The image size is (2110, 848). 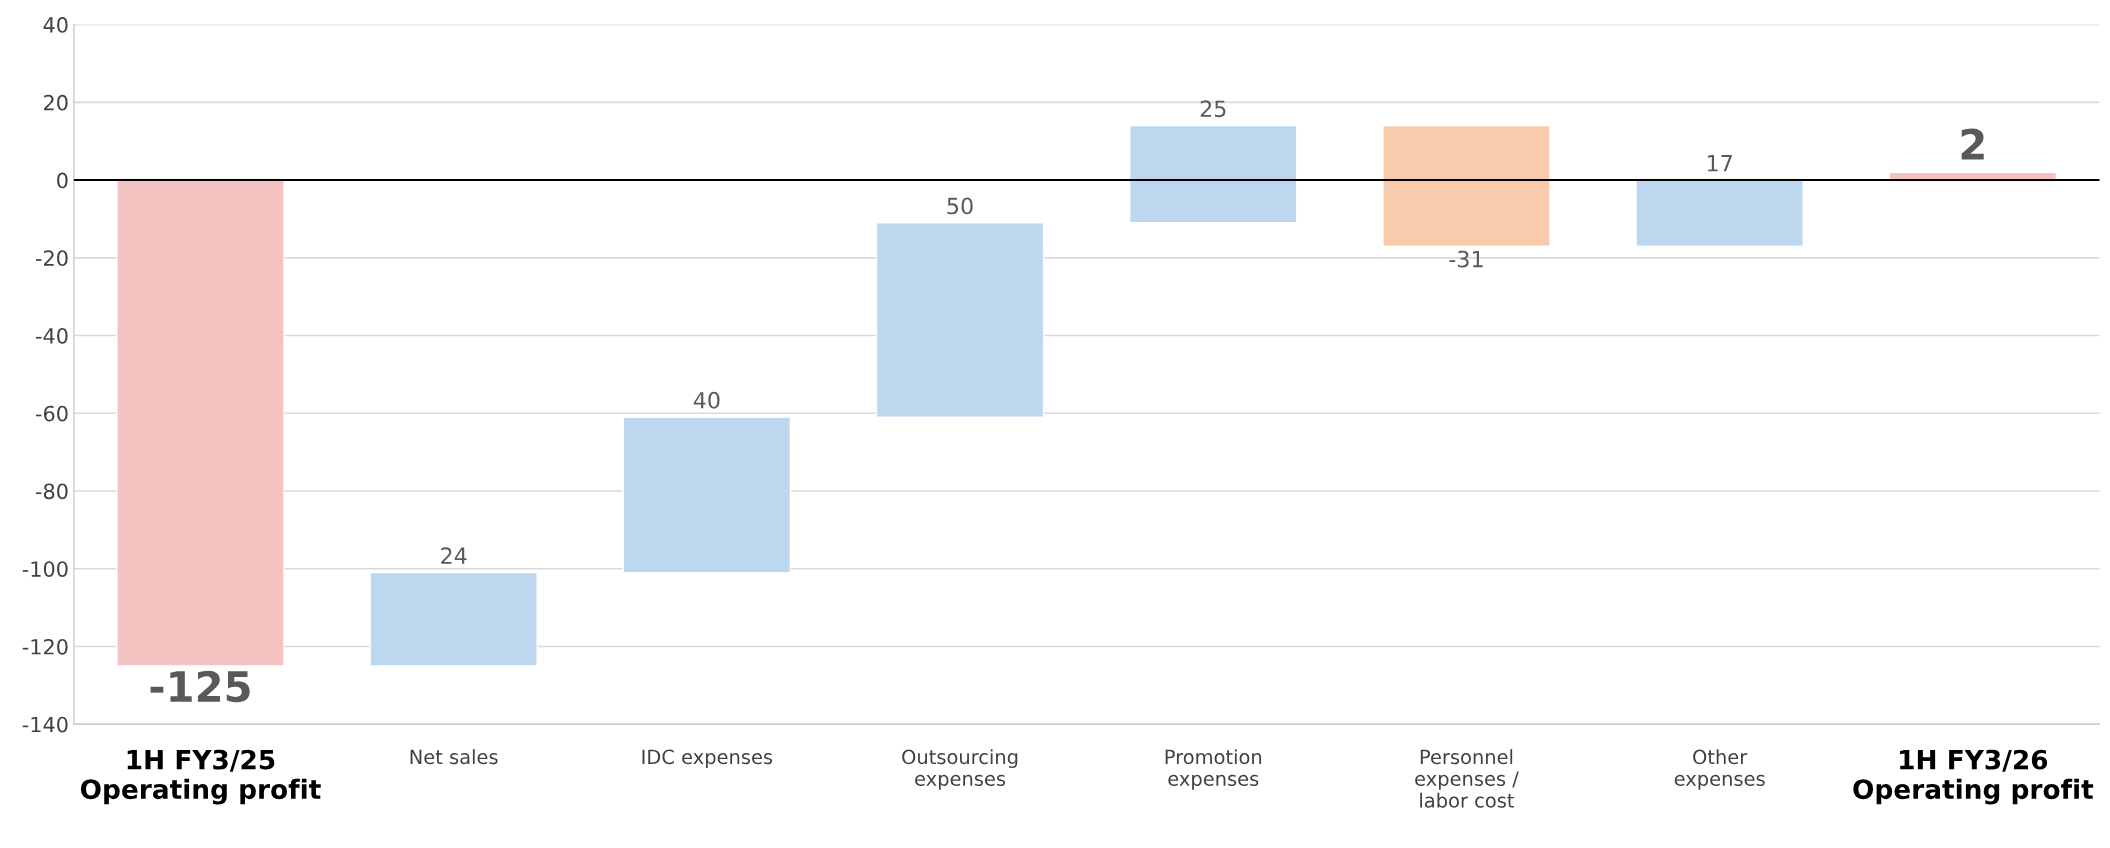 What do you see at coordinates (1972, 144) in the screenshot?
I see `data-label: 2` at bounding box center [1972, 144].